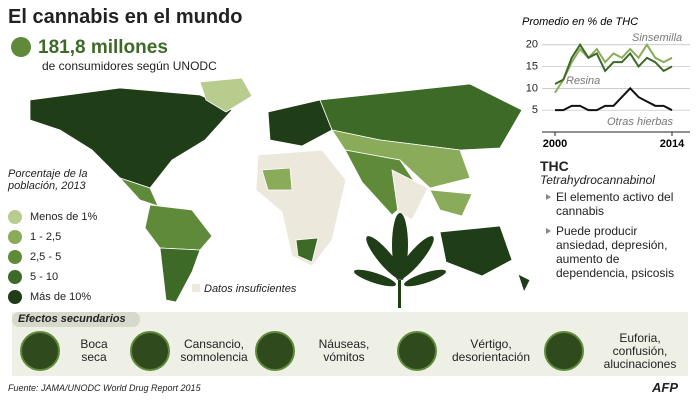 Image resolution: width=700 pixels, height=400 pixels. I want to click on effect: Náuseas, vómitos, so click(320, 351).